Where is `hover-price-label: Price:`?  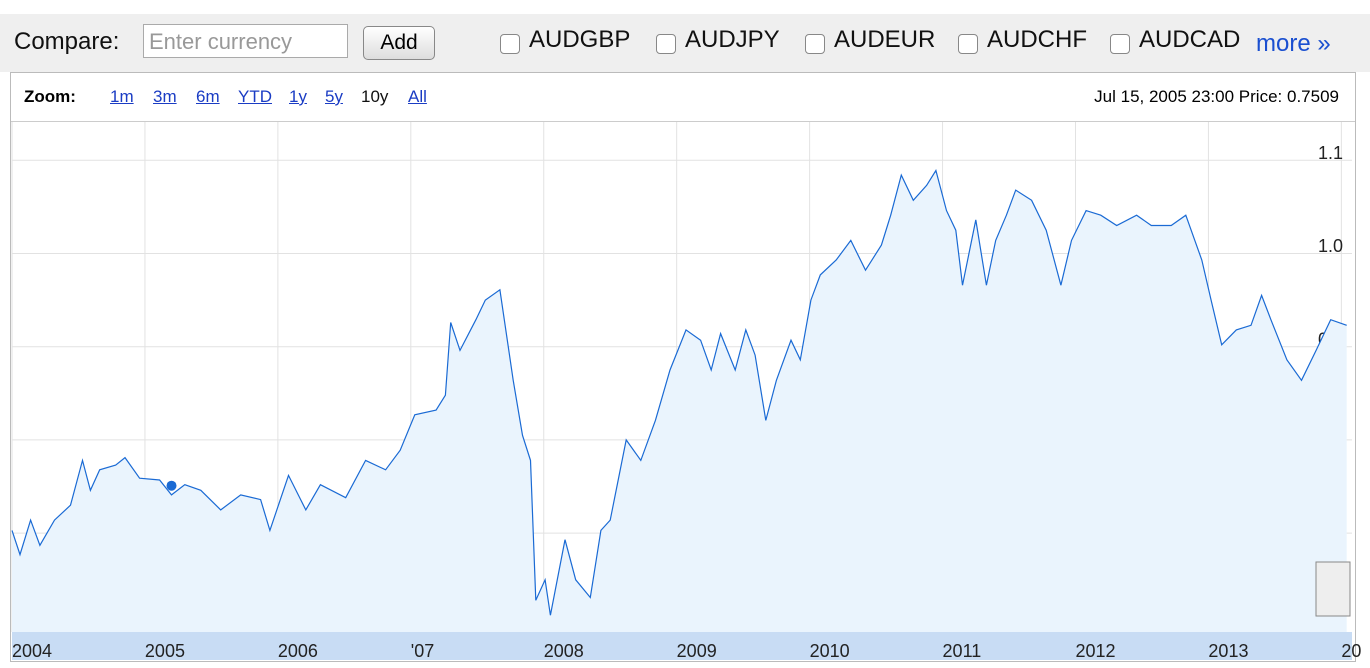 hover-price-label: Price: is located at coordinates (1260, 96).